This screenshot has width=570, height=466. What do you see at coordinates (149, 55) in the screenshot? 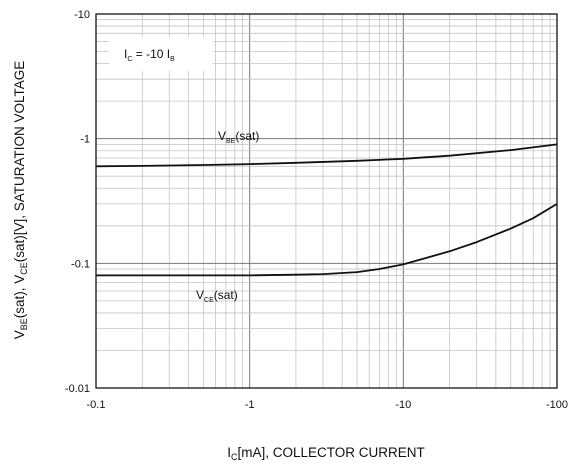
I see `annotation-label: IC = -10 IB` at bounding box center [149, 55].